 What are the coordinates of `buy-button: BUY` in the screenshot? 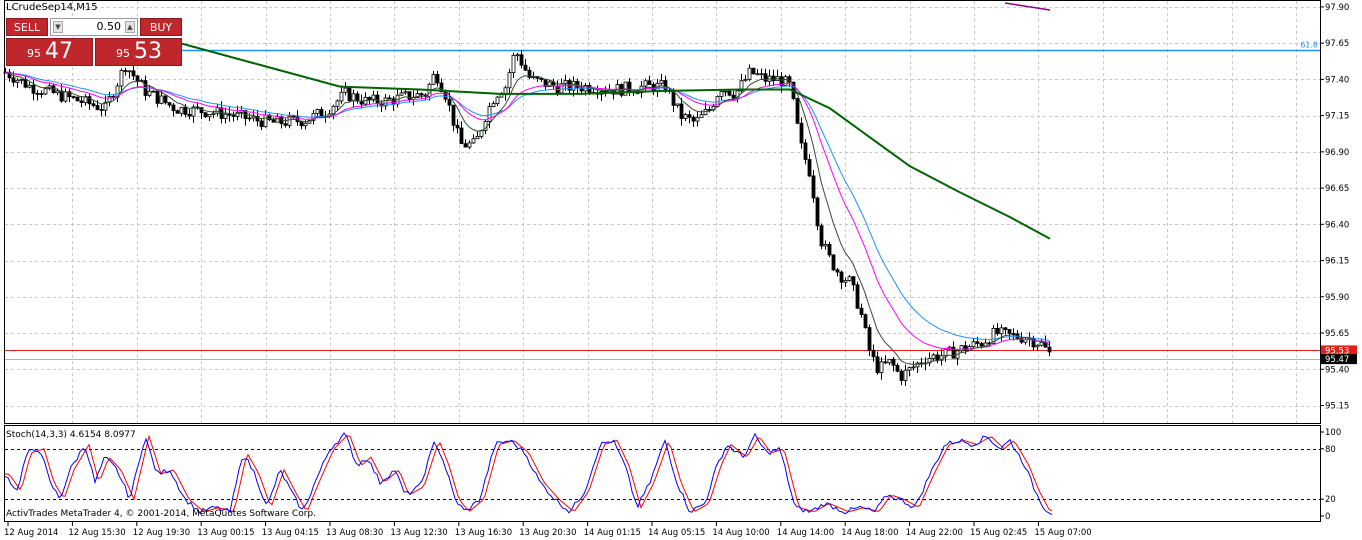 It's located at (161, 27).